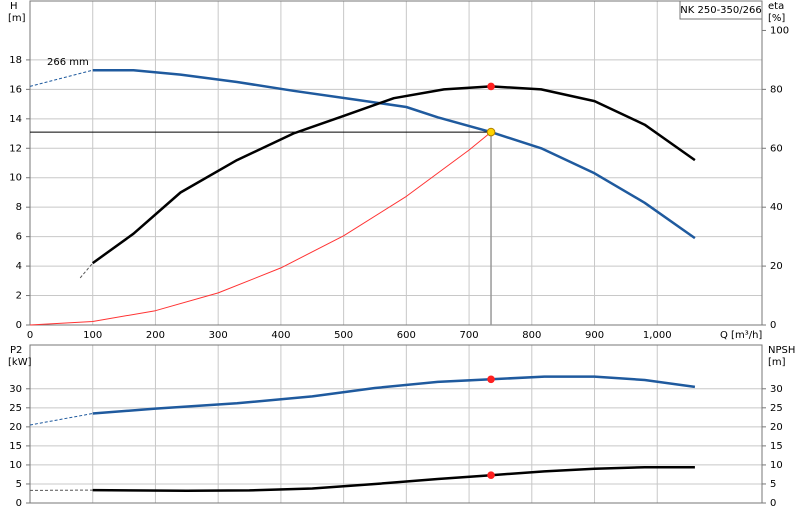 This screenshot has height=520, width=800. What do you see at coordinates (20, 362) in the screenshot?
I see `y-axis-unit: [kW]` at bounding box center [20, 362].